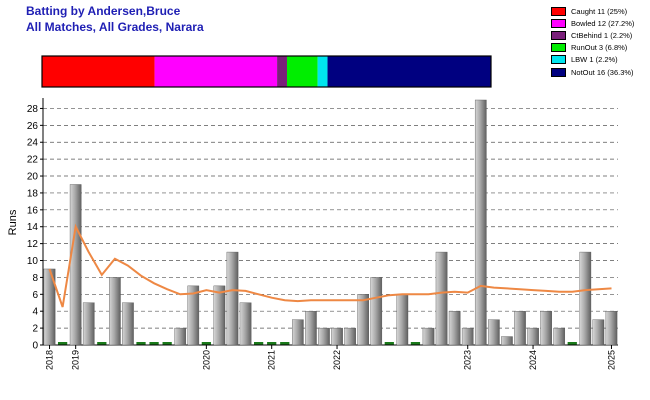 The width and height of the screenshot is (650, 400). I want to click on legend-label: LBW 1 (2.2%), so click(594, 60).